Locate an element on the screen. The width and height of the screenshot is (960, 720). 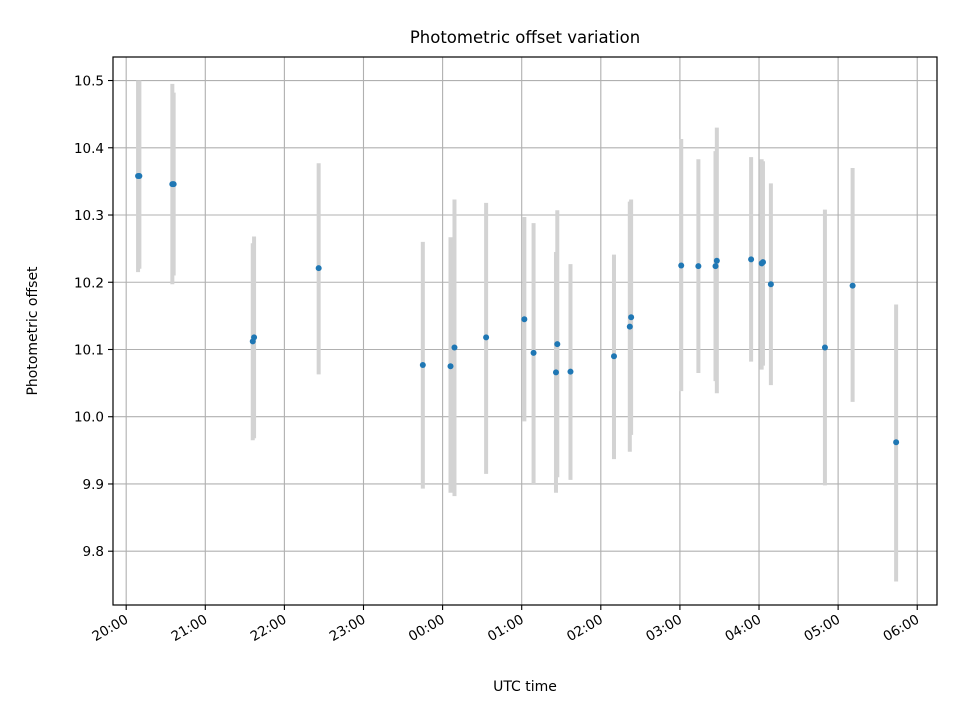
y-axis-label: Photometric offset is located at coordinates (33, 331).